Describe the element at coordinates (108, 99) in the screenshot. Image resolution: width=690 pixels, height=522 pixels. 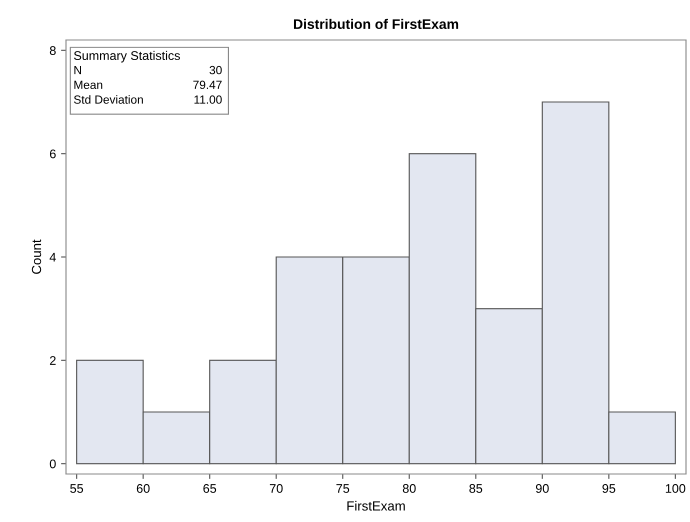
I see `annotation: Std Deviation` at that location.